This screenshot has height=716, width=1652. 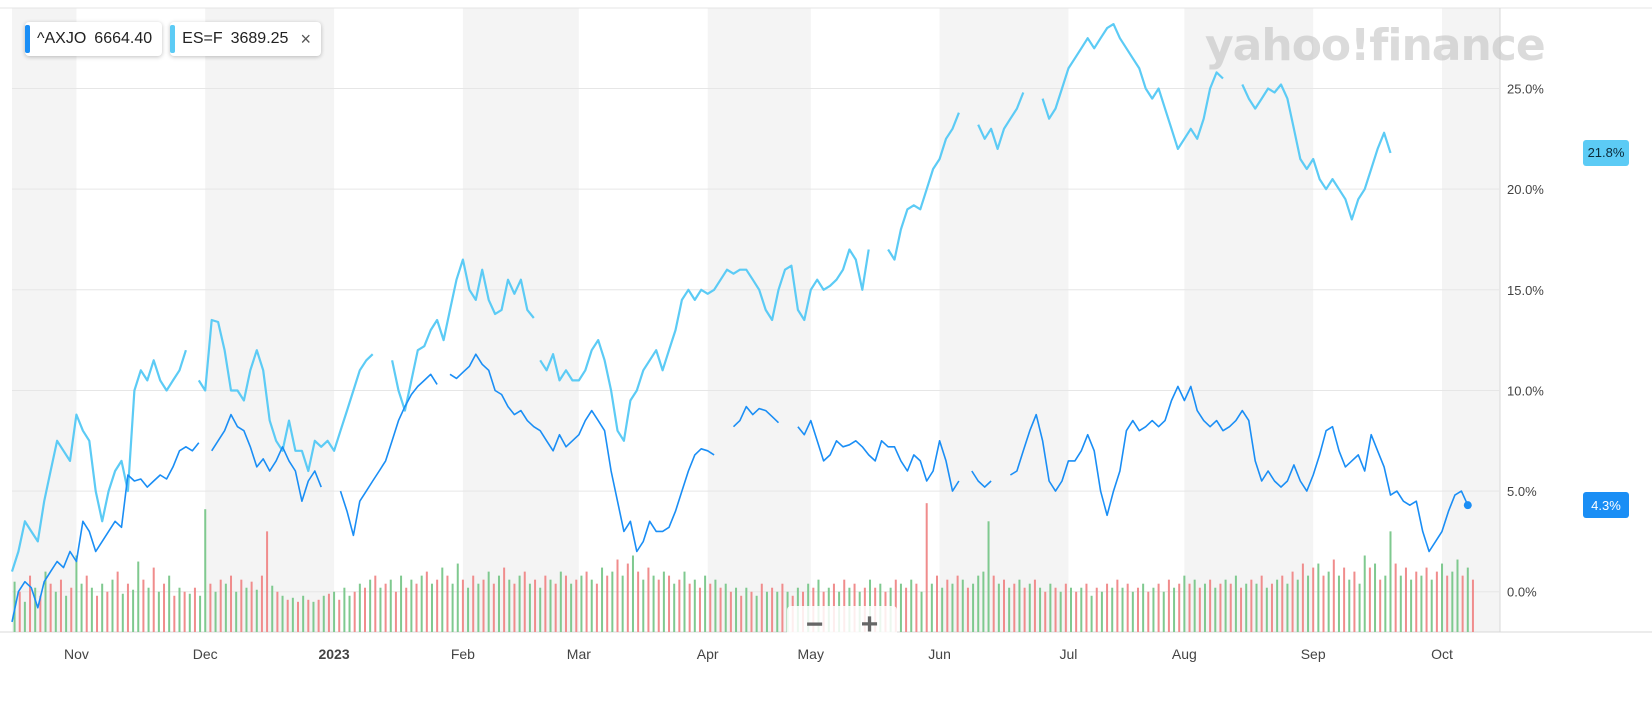 I want to click on x-tick-label: Sep, so click(x=1313, y=654).